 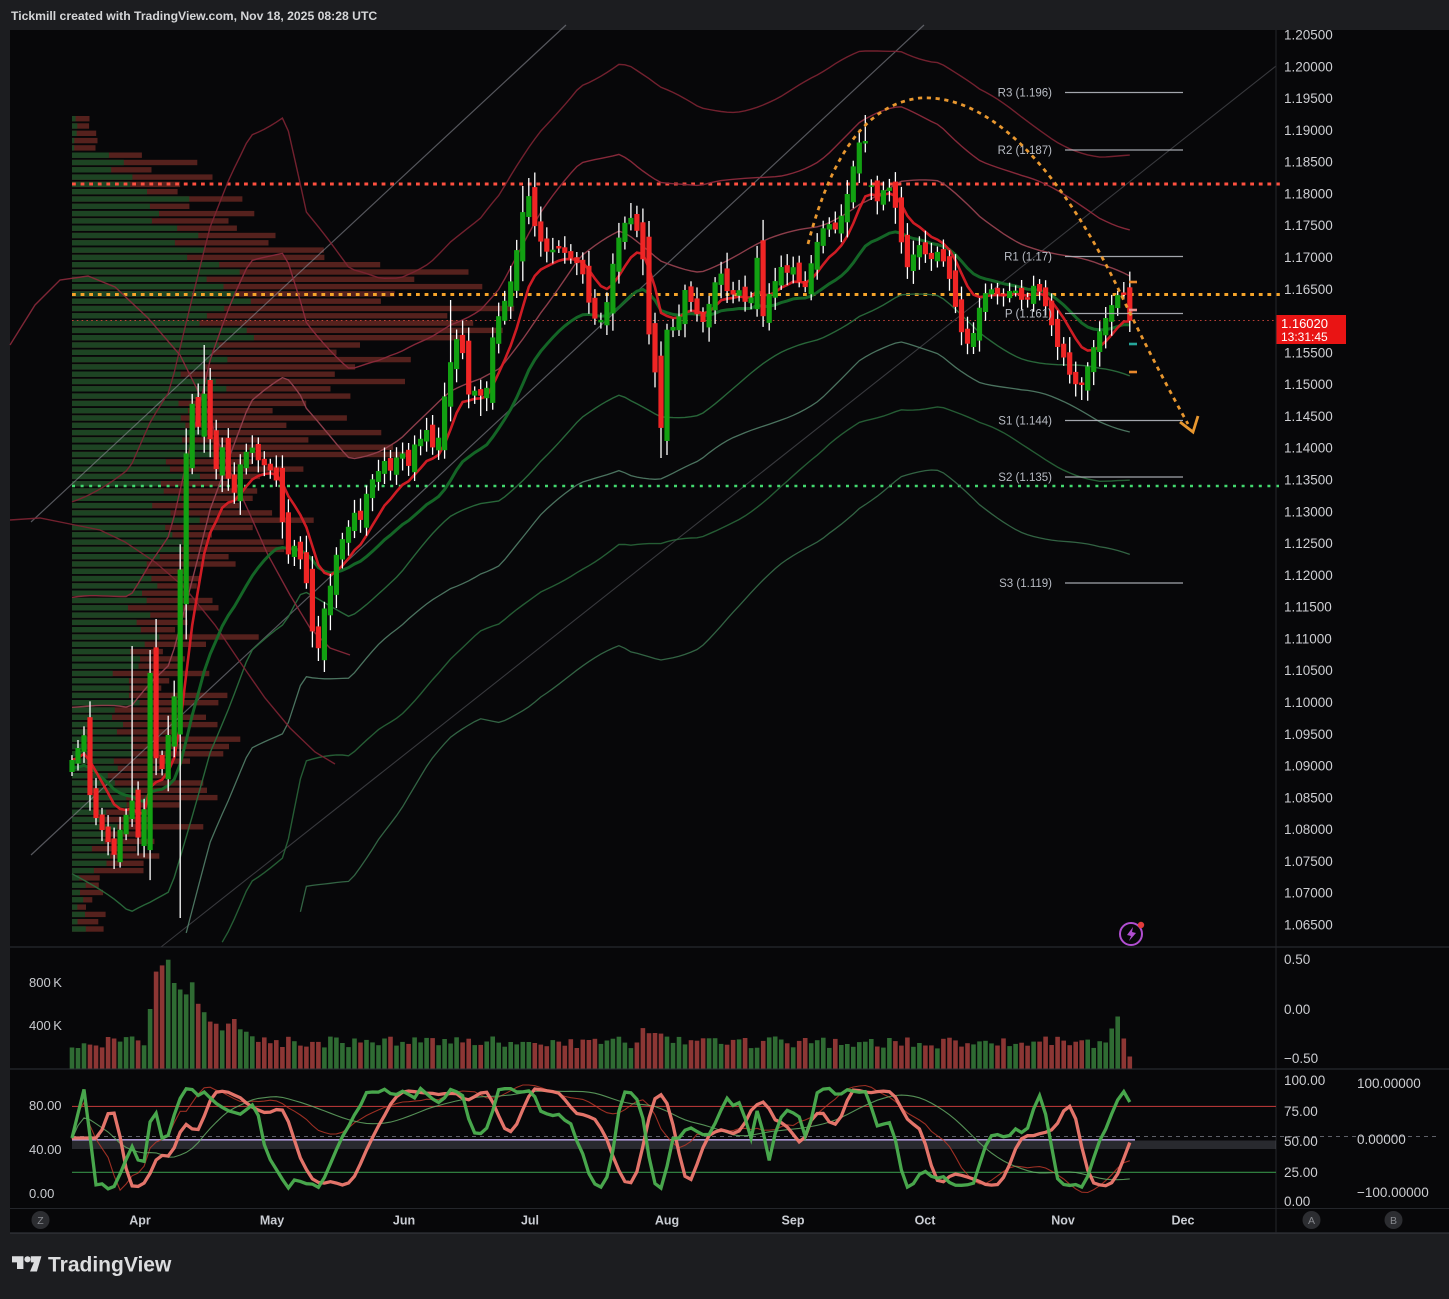 What do you see at coordinates (1308, 638) in the screenshot?
I see `svg-text: 1.11000` at bounding box center [1308, 638].